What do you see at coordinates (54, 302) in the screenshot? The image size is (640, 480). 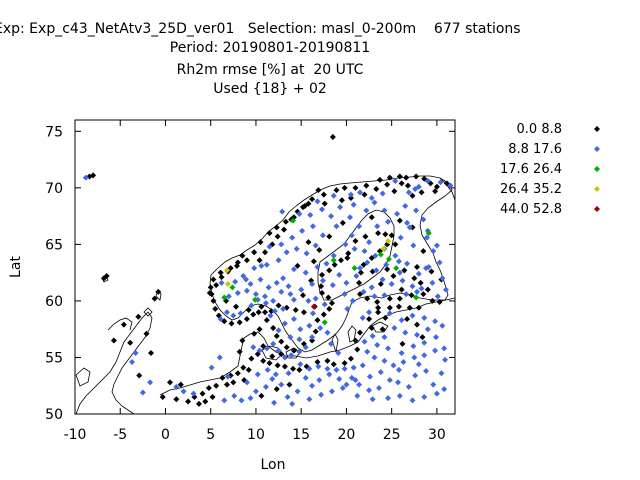 I see `y-tick-label: 60` at bounding box center [54, 302].